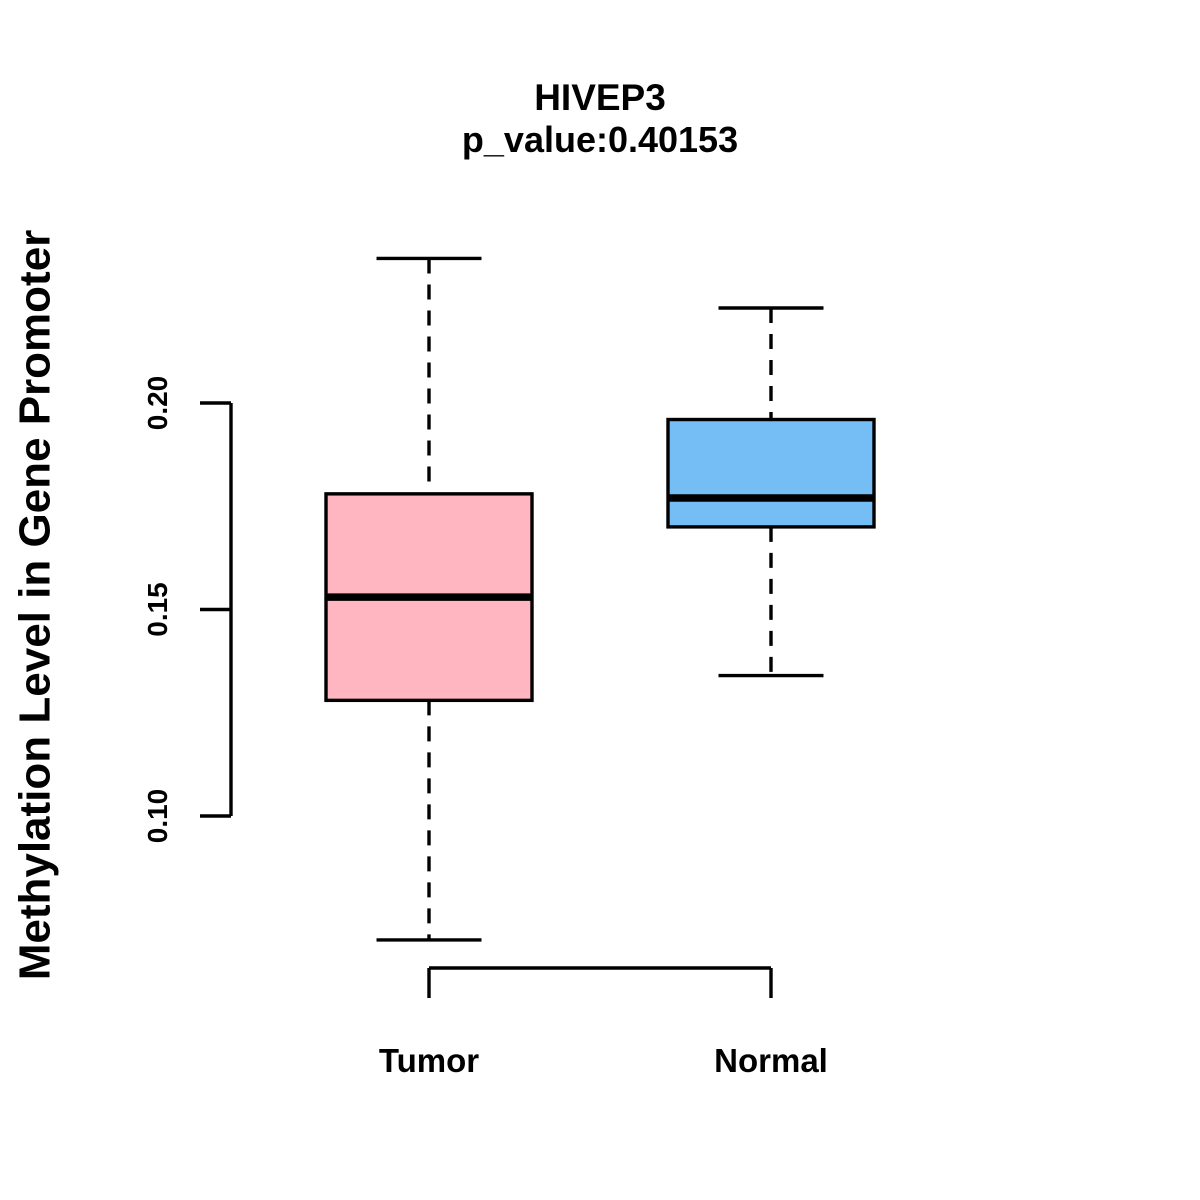 The height and width of the screenshot is (1200, 1200). Describe the element at coordinates (771, 1060) in the screenshot. I see `category-label-normal: Normal` at that location.